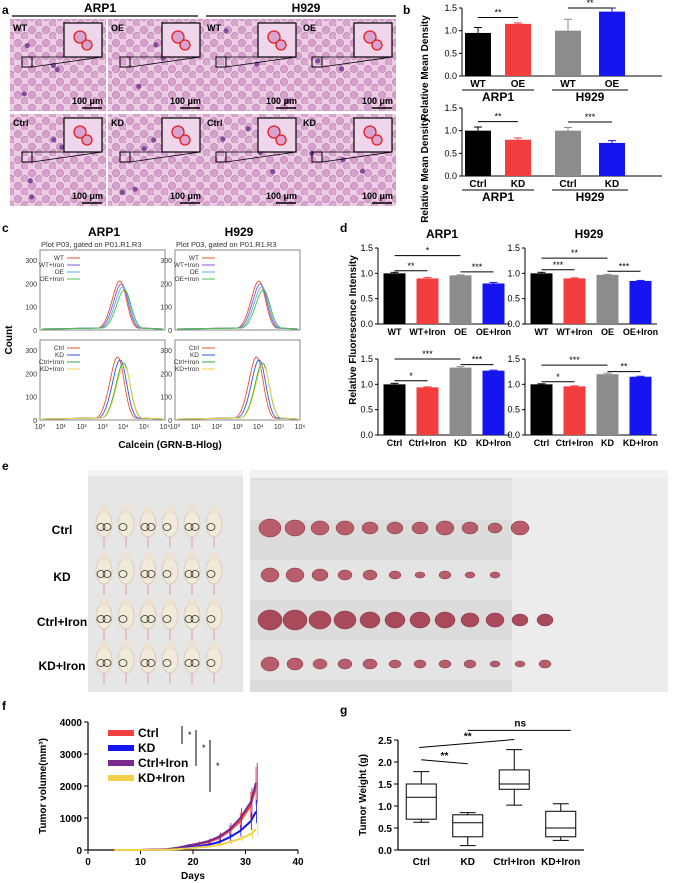 Image resolution: width=685 pixels, height=883 pixels. I want to click on micrograph-label: OE, so click(309, 28).